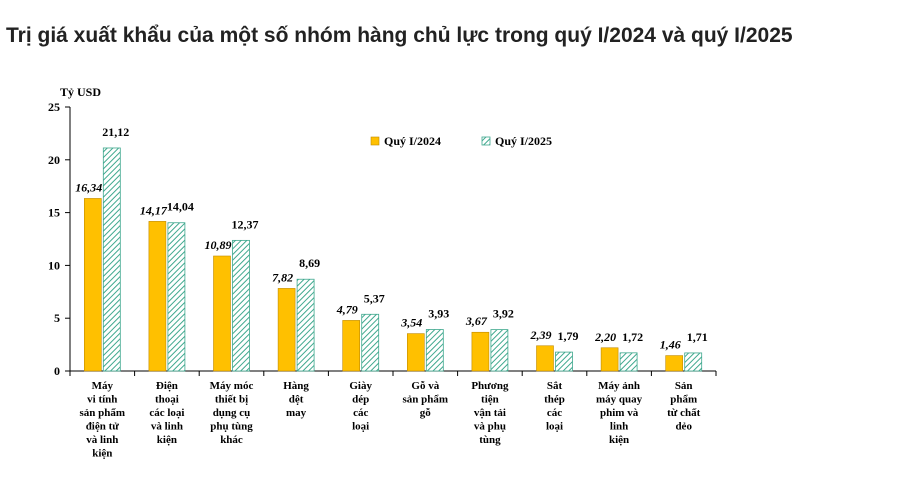  What do you see at coordinates (115, 132) in the screenshot?
I see `data-label-2025: 21,12` at bounding box center [115, 132].